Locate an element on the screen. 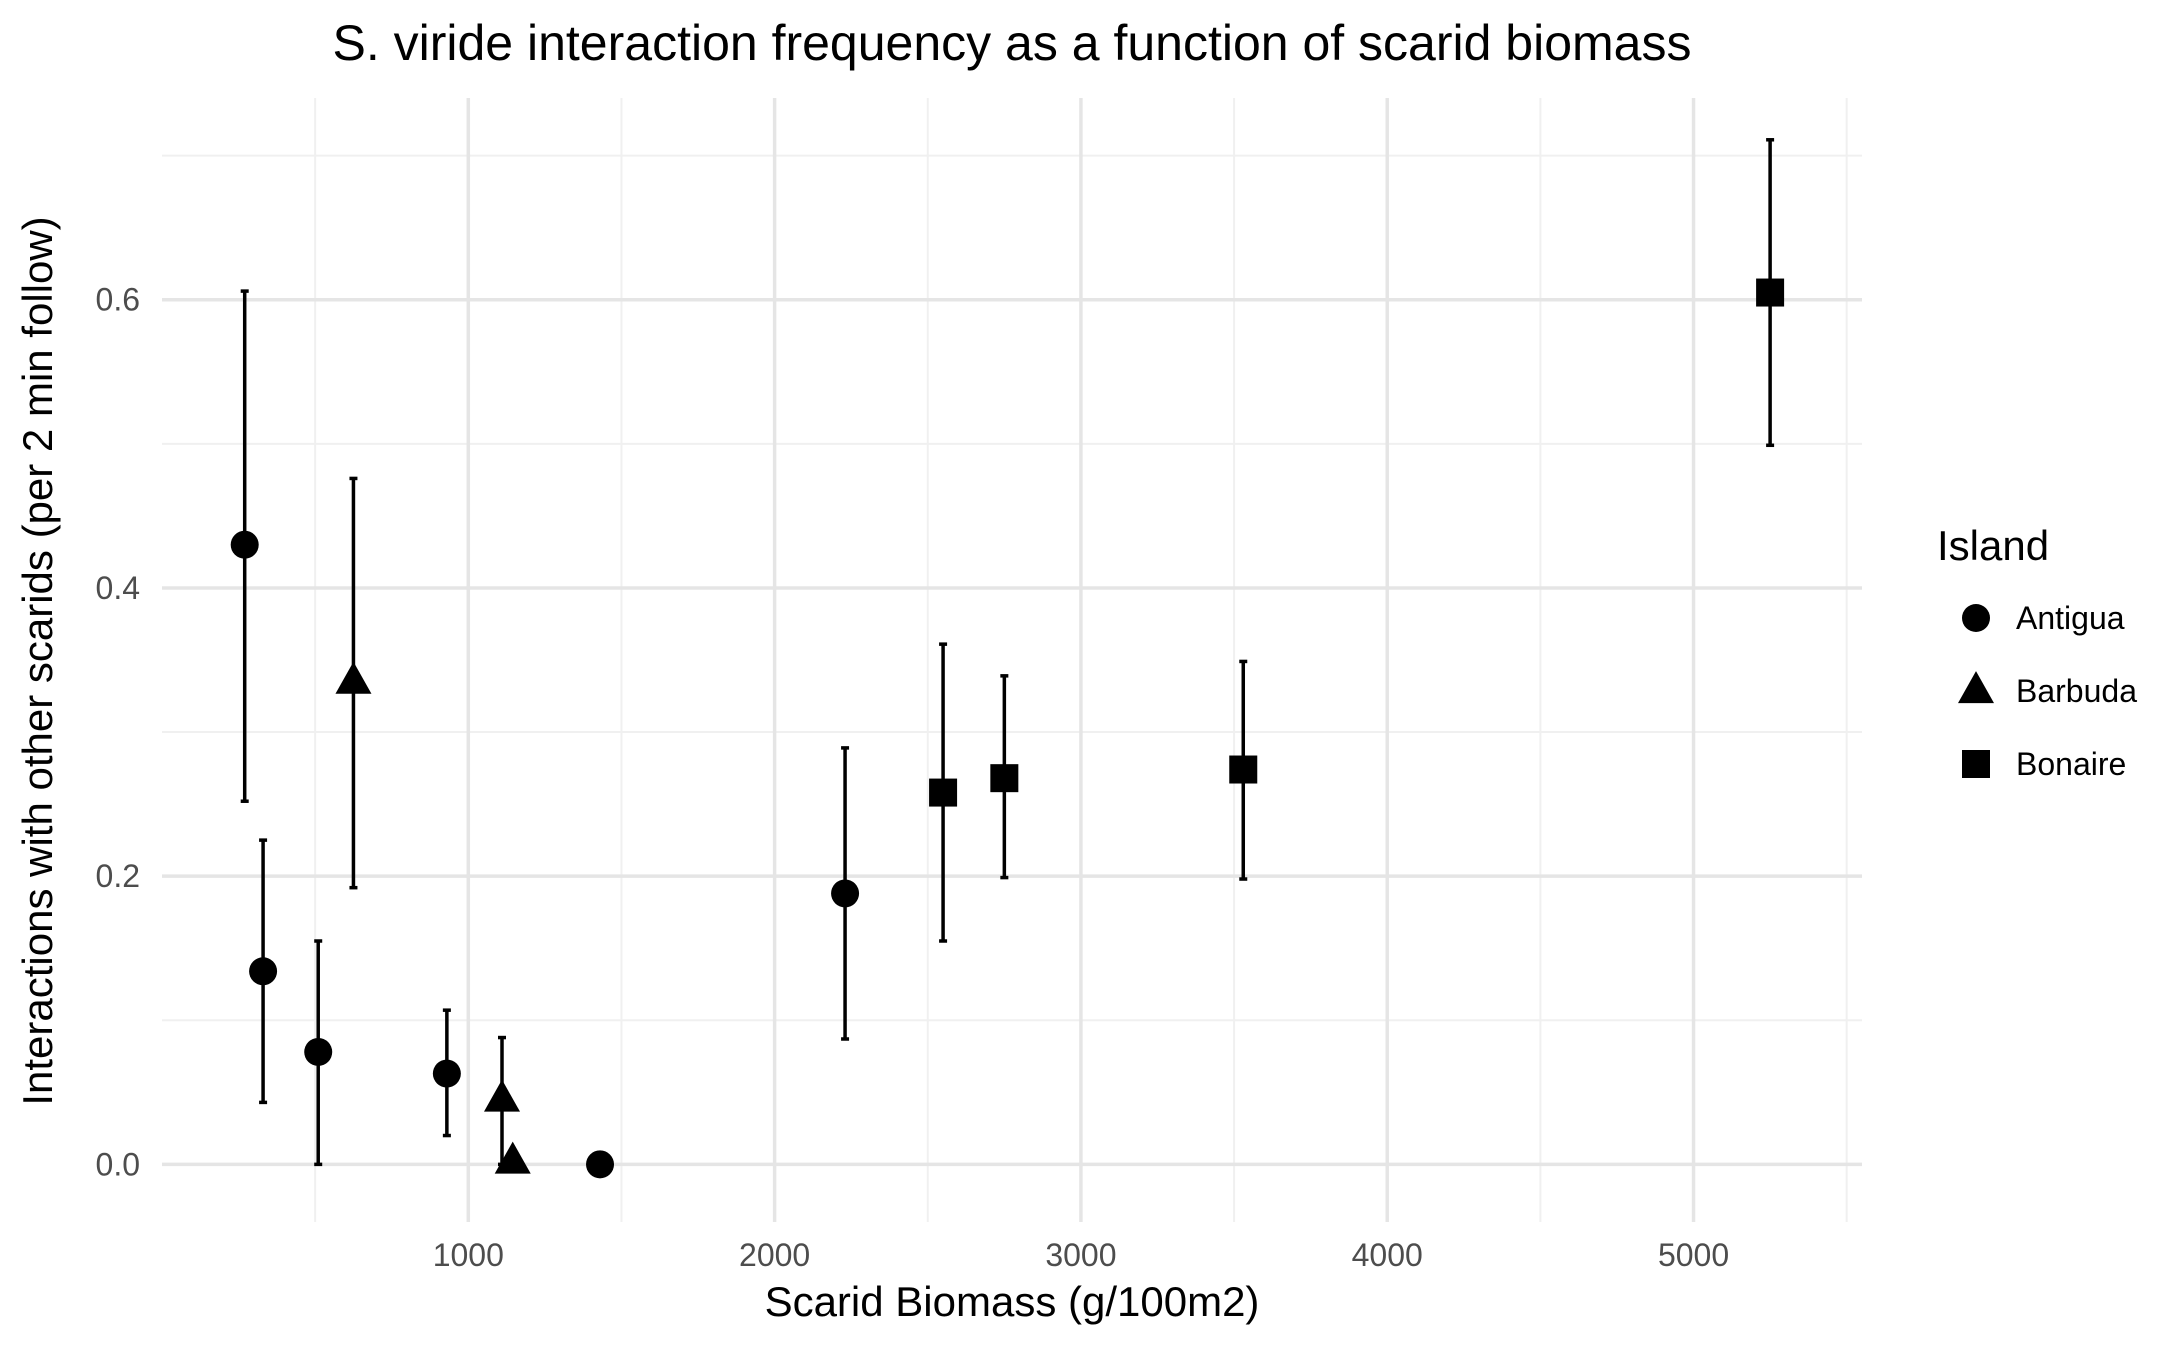  legend: Island Antigua Barbuda Bonaire is located at coordinates (2037, 652).